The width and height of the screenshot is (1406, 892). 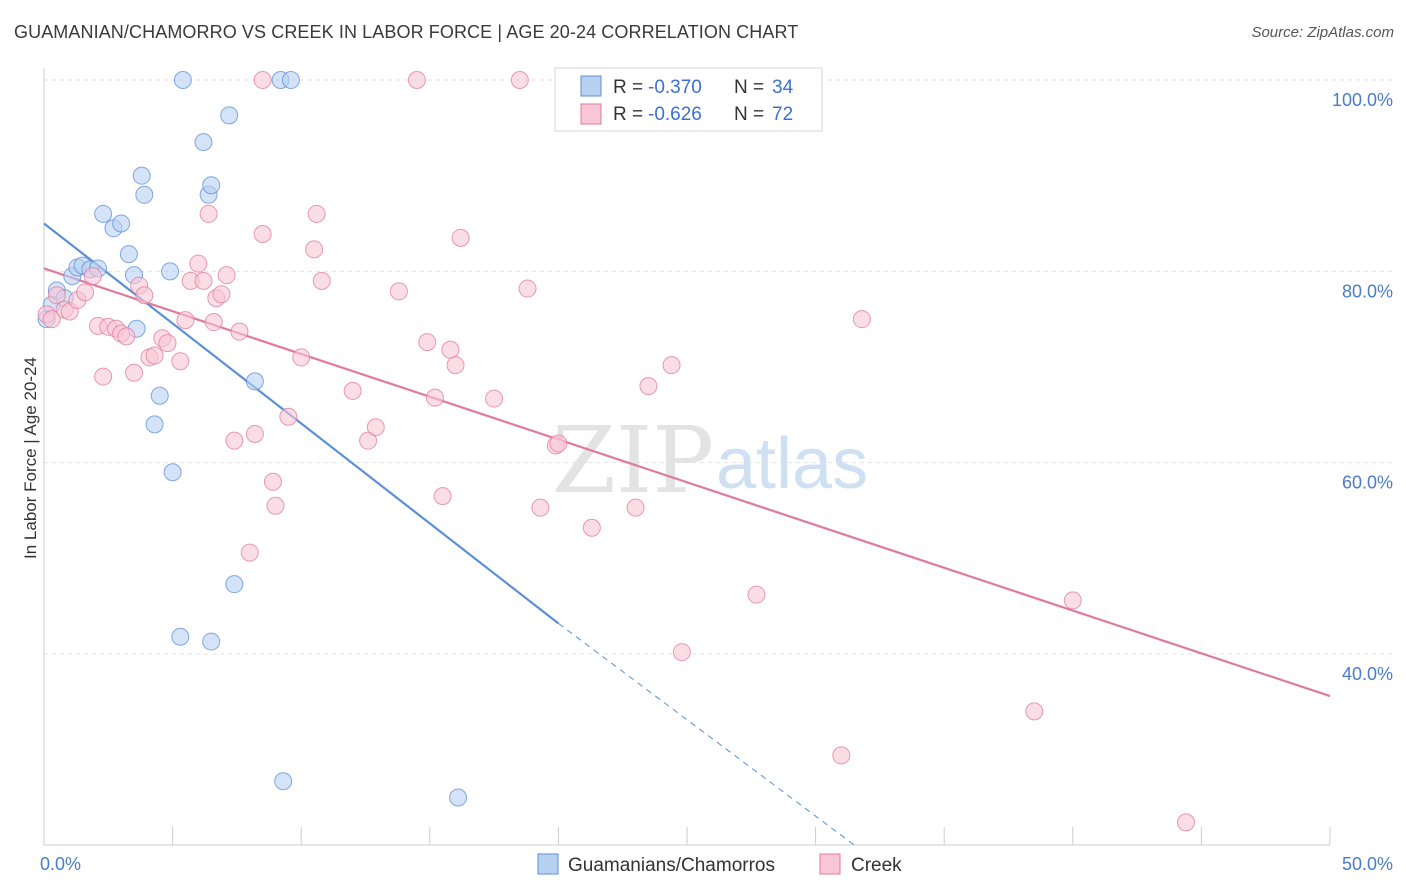 What do you see at coordinates (591, 114) in the screenshot?
I see `legend-swatch-creek` at bounding box center [591, 114].